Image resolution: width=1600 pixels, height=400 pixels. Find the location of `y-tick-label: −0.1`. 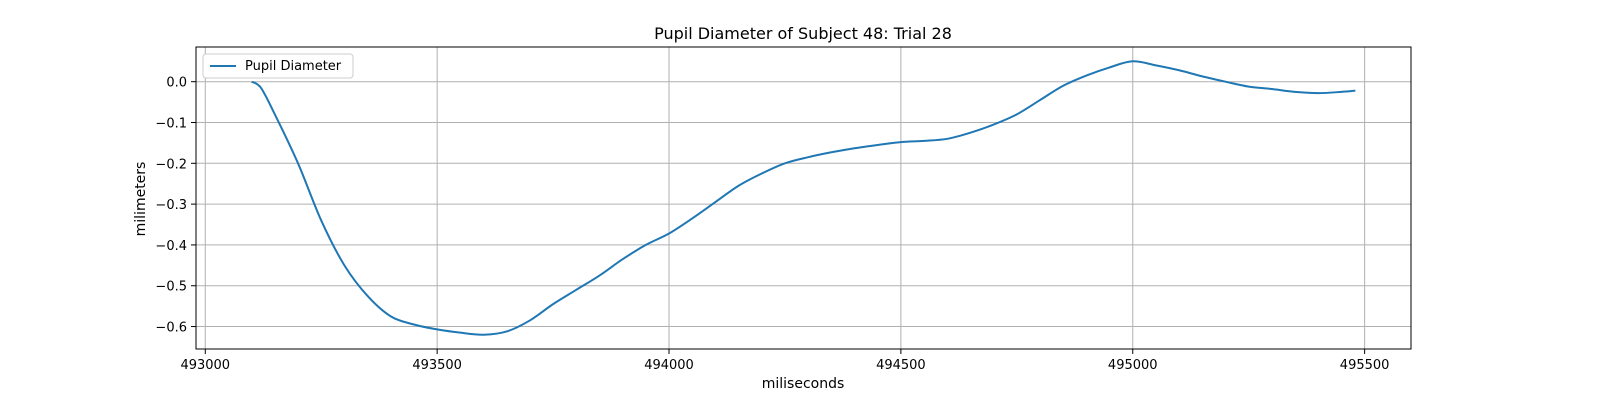

y-tick-label: −0.1 is located at coordinates (171, 124).